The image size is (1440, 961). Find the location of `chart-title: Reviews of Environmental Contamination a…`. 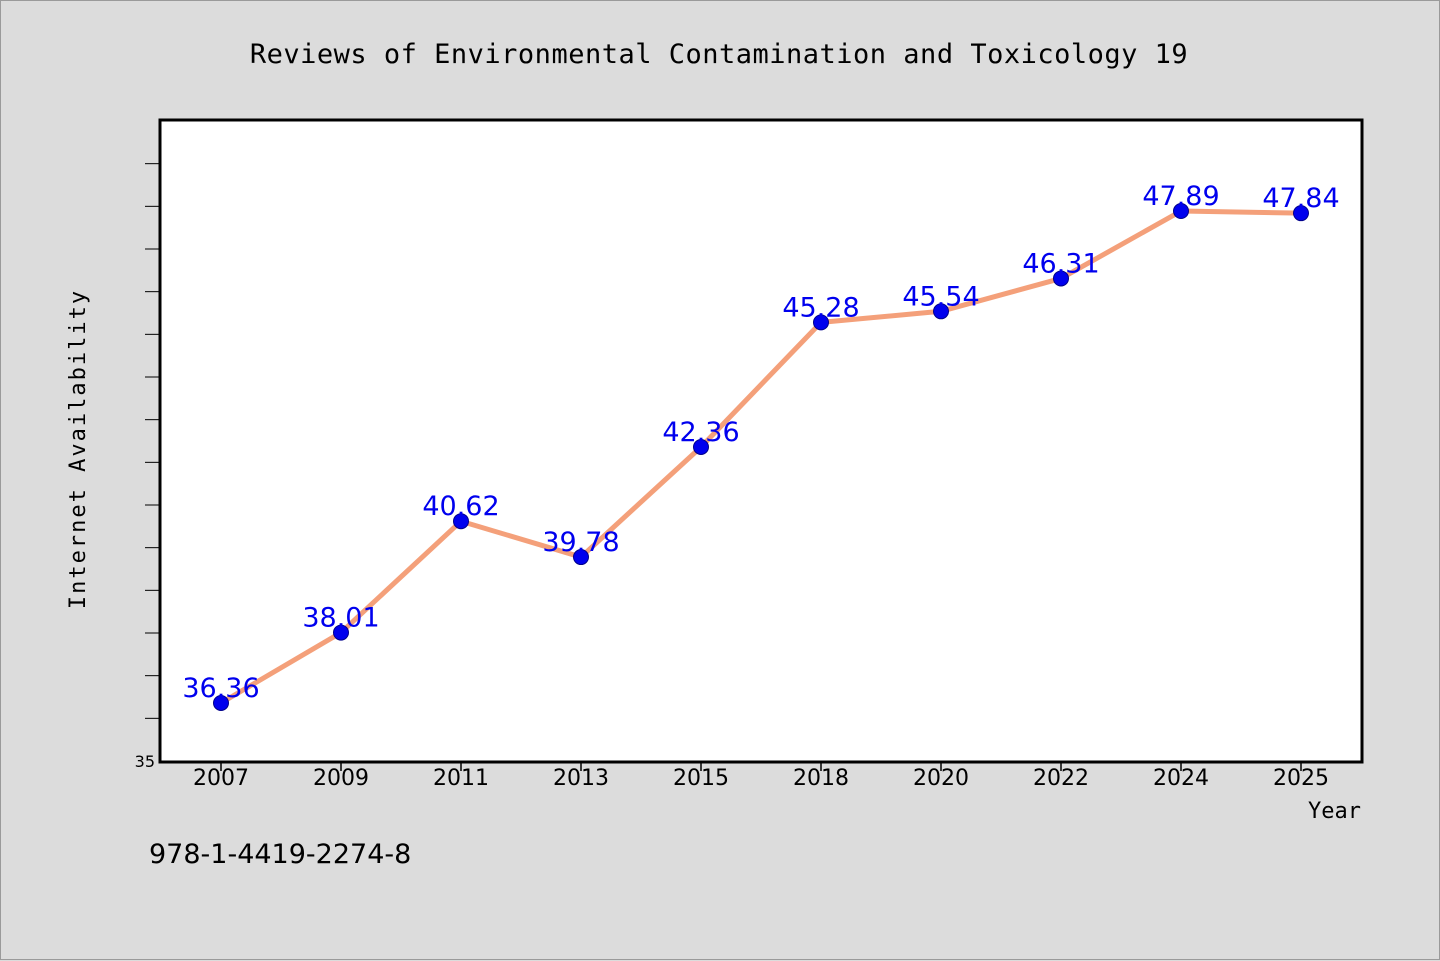

chart-title: Reviews of Environmental Contamination a… is located at coordinates (719, 54).